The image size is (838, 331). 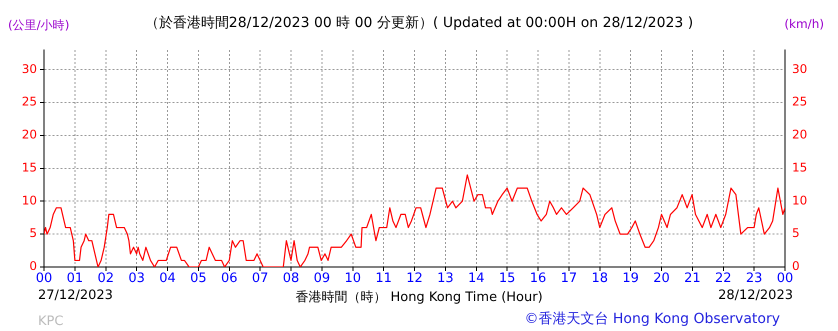 What do you see at coordinates (260, 278) in the screenshot?
I see `x-tick-label: 07` at bounding box center [260, 278].